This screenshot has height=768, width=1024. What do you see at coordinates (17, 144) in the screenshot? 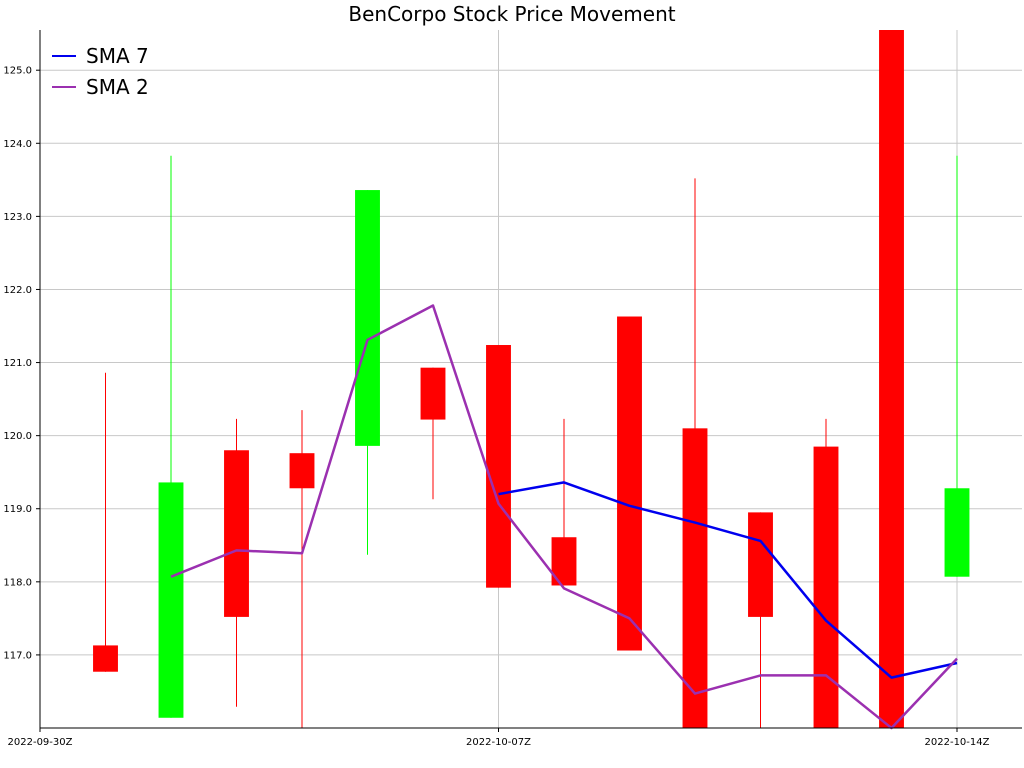
I see `y-tick-label: 124.0` at bounding box center [17, 144].